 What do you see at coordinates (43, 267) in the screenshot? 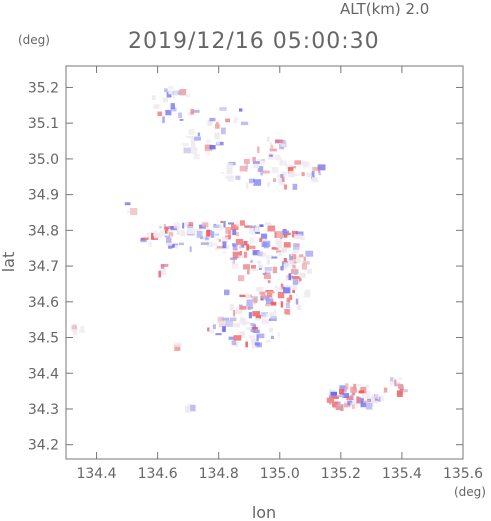
I see `y-tick-label: 34.7` at bounding box center [43, 267].